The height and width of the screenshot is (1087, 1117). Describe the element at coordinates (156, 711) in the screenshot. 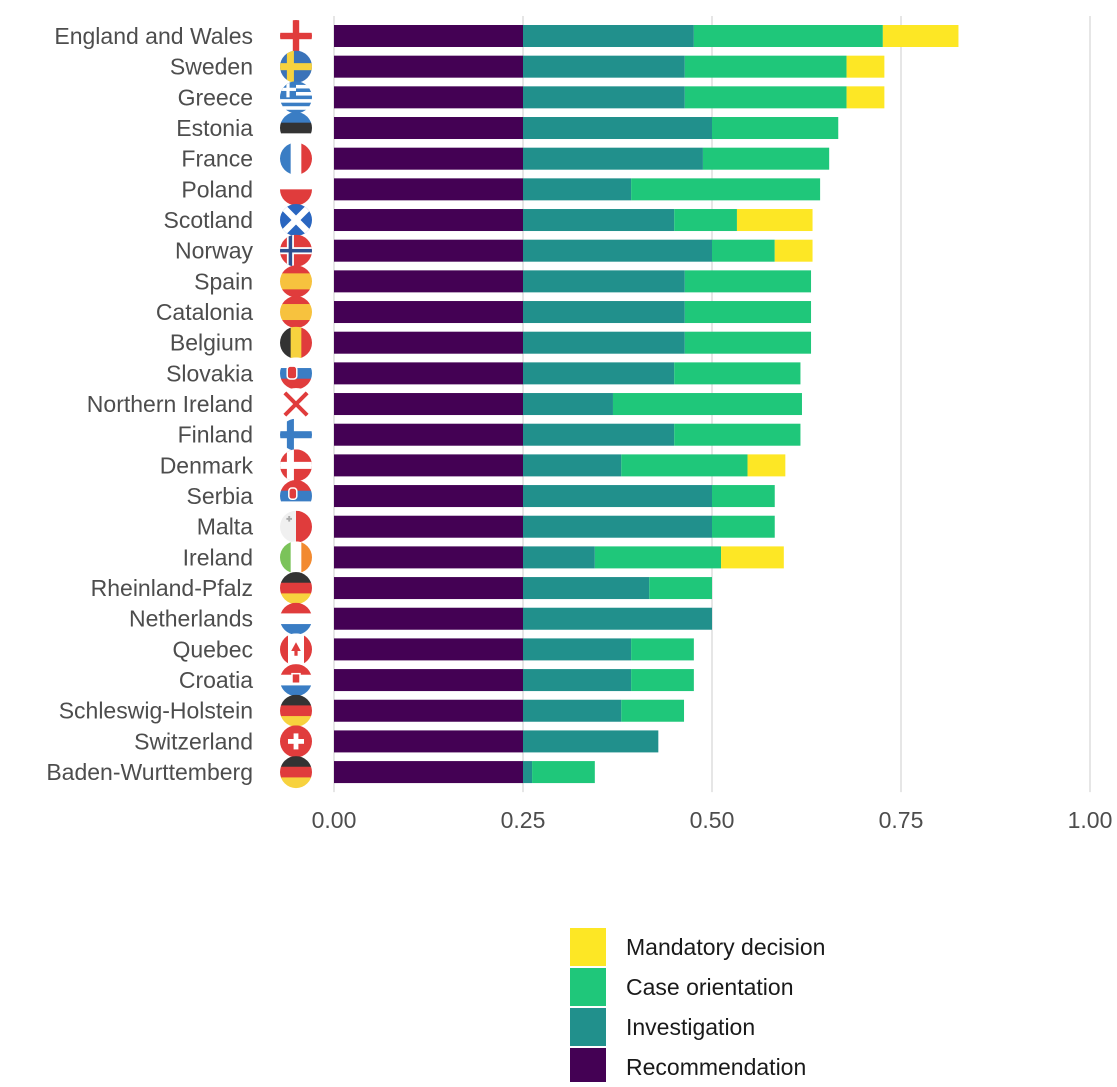

I see `category-label: Schleswig-Holstein` at that location.